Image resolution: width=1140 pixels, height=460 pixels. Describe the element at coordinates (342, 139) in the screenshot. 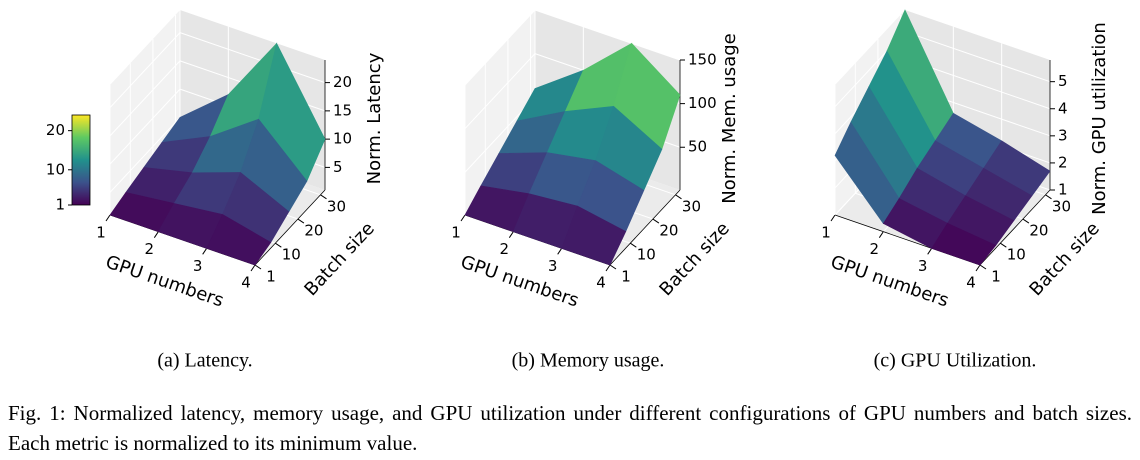

I see `z-tick-label: 10` at that location.